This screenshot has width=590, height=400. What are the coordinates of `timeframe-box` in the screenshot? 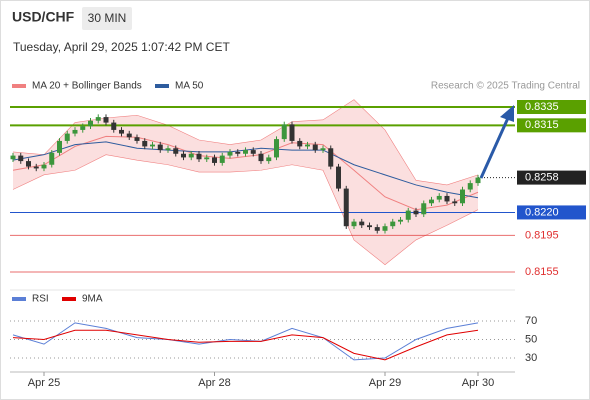 It's located at (107, 18).